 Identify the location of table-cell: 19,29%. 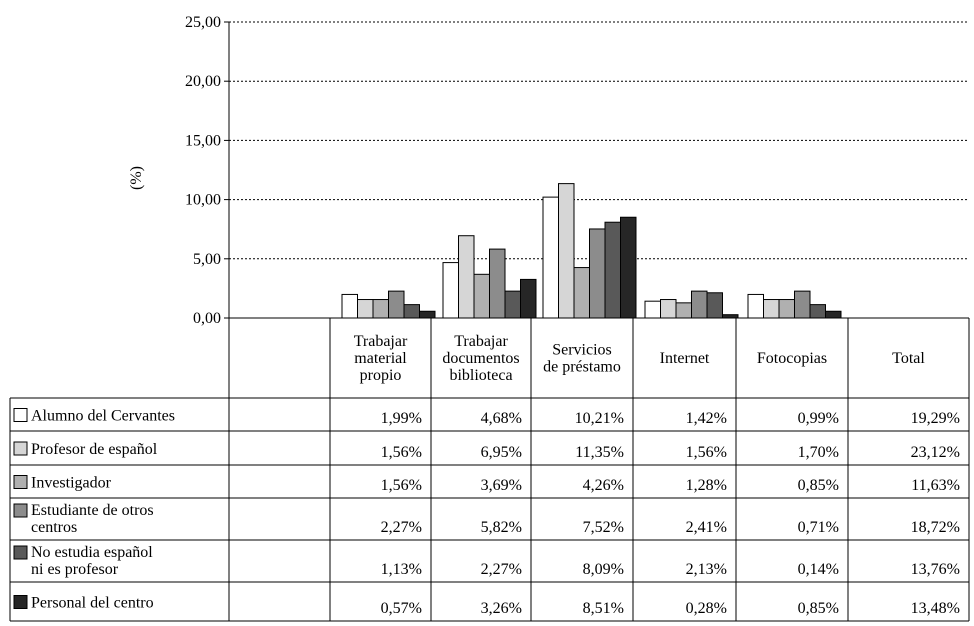
(935, 418).